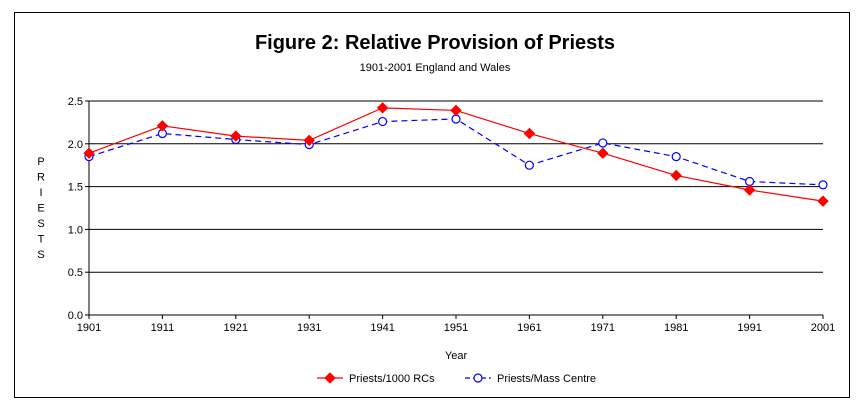  What do you see at coordinates (546, 379) in the screenshot?
I see `legend-label: Priests/Mass Centre` at bounding box center [546, 379].